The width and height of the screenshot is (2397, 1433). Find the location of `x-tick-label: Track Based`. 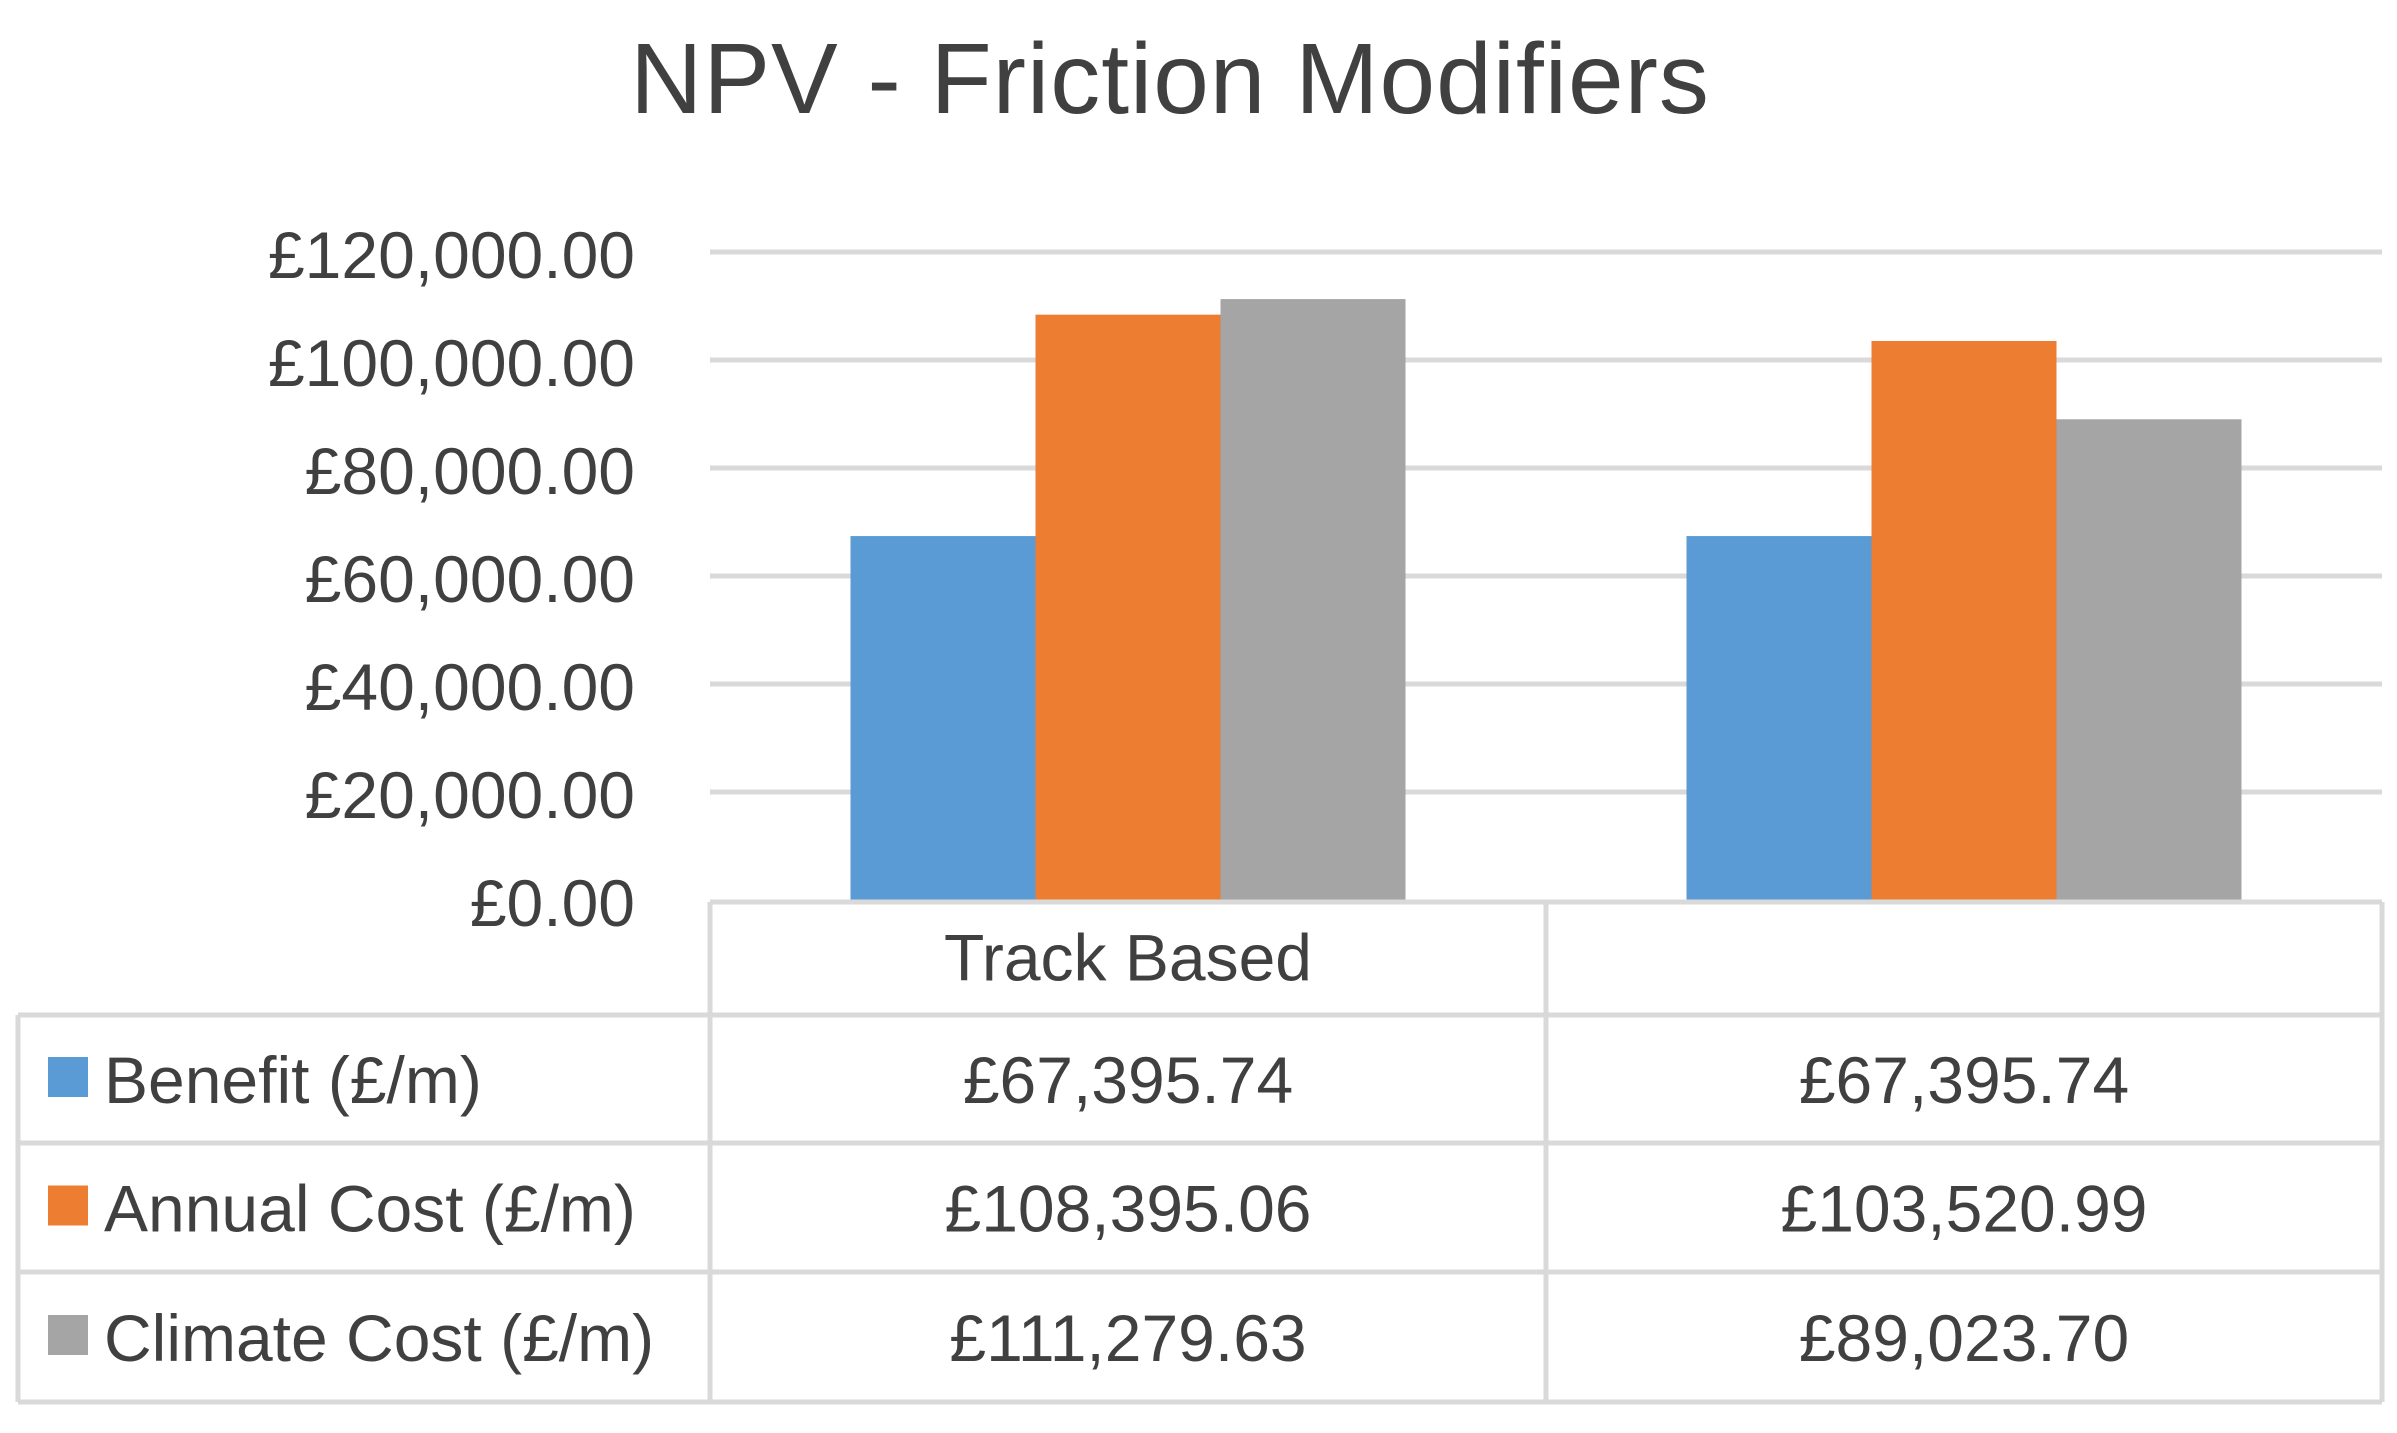

x-tick-label: Track Based is located at coordinates (1128, 958).